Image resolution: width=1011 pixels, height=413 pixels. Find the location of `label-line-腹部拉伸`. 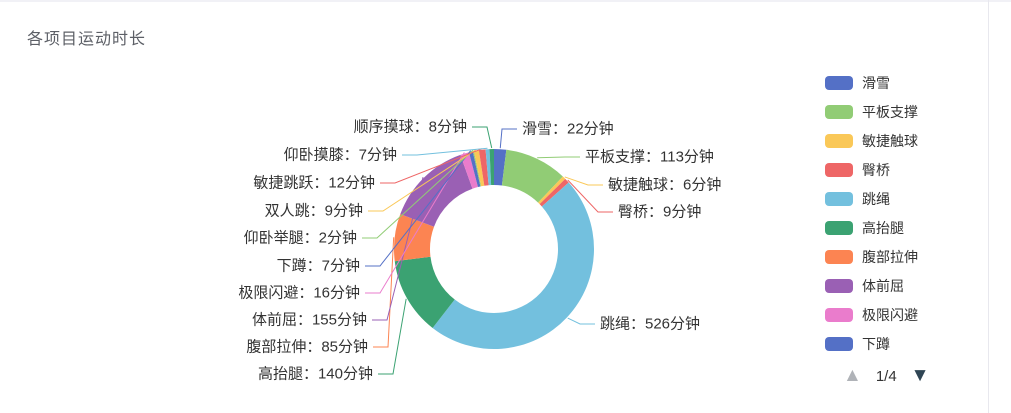

label-line-腹部拉伸 is located at coordinates (384, 292).